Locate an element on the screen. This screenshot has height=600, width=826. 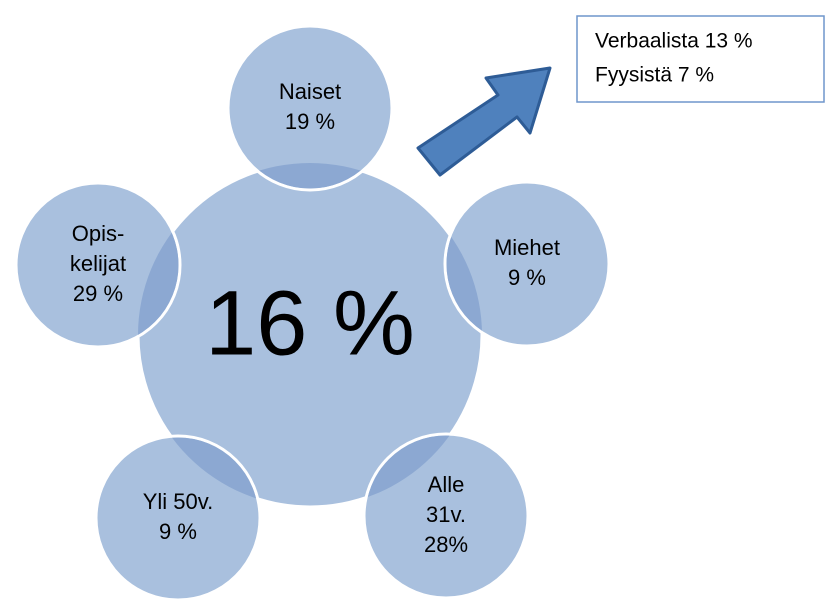
arrow is located at coordinates (484, 121).